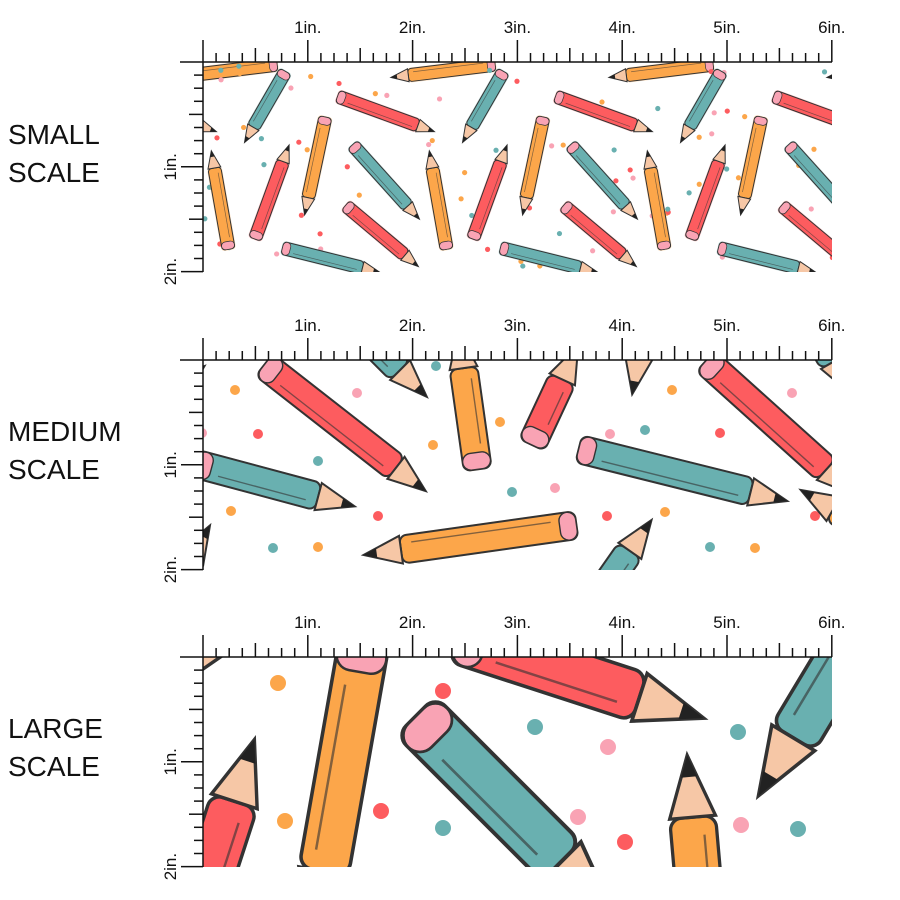 This screenshot has width=900, height=900. What do you see at coordinates (65, 431) in the screenshot?
I see `scale-label-line1: MEDIUM` at bounding box center [65, 431].